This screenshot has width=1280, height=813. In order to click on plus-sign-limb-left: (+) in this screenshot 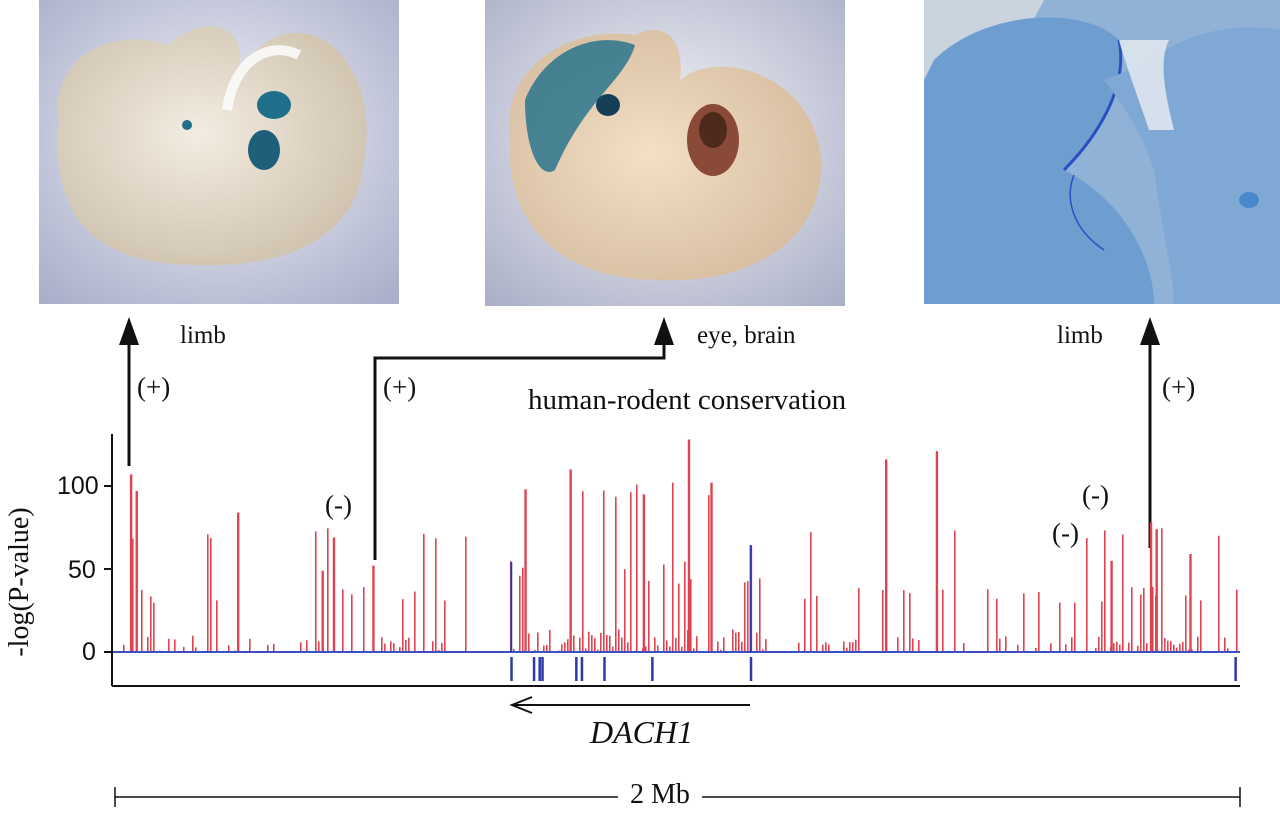, I will do `click(154, 387)`.